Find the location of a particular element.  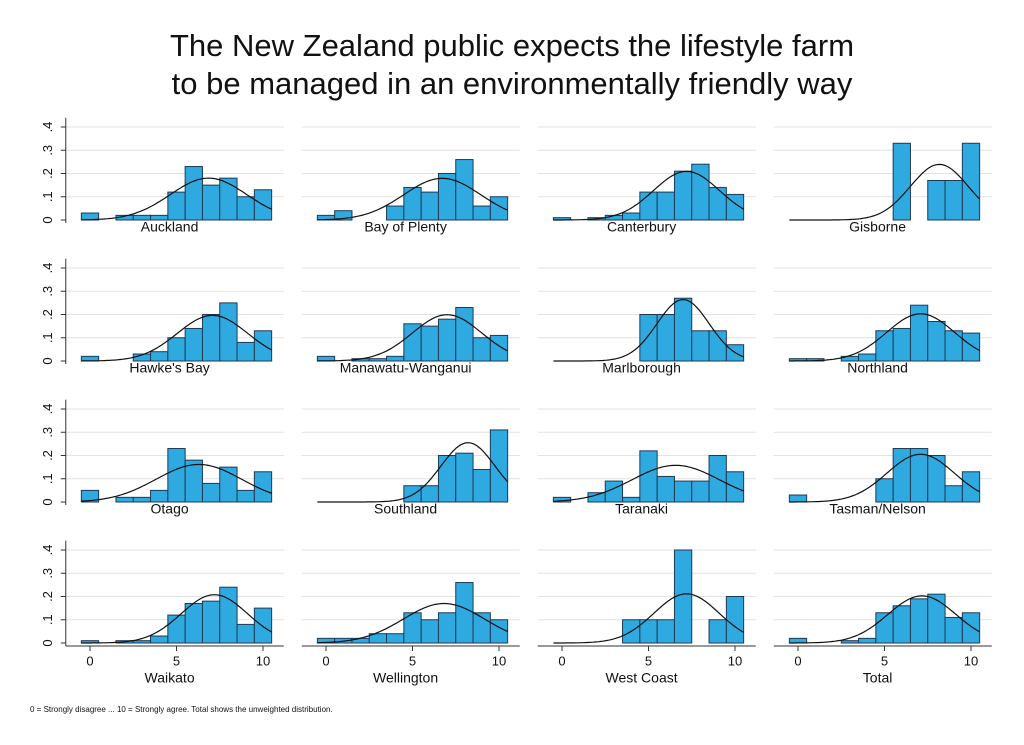

panel-label: West Coast is located at coordinates (642, 678).